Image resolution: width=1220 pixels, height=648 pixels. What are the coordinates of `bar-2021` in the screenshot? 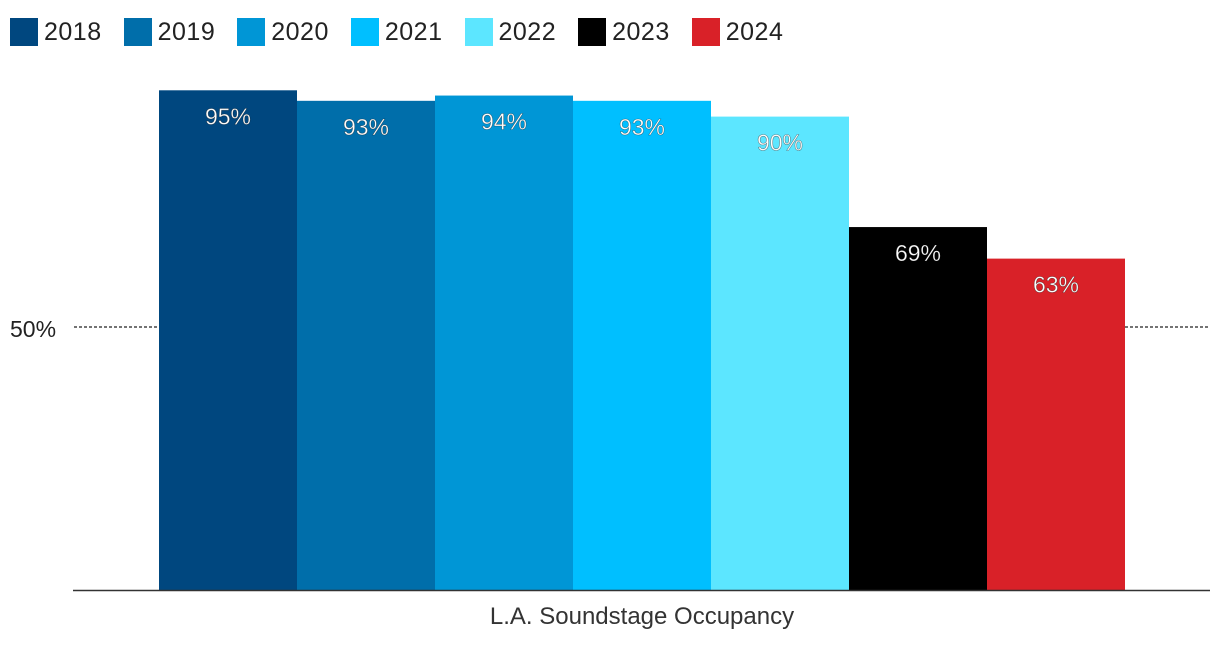 It's located at (642, 345).